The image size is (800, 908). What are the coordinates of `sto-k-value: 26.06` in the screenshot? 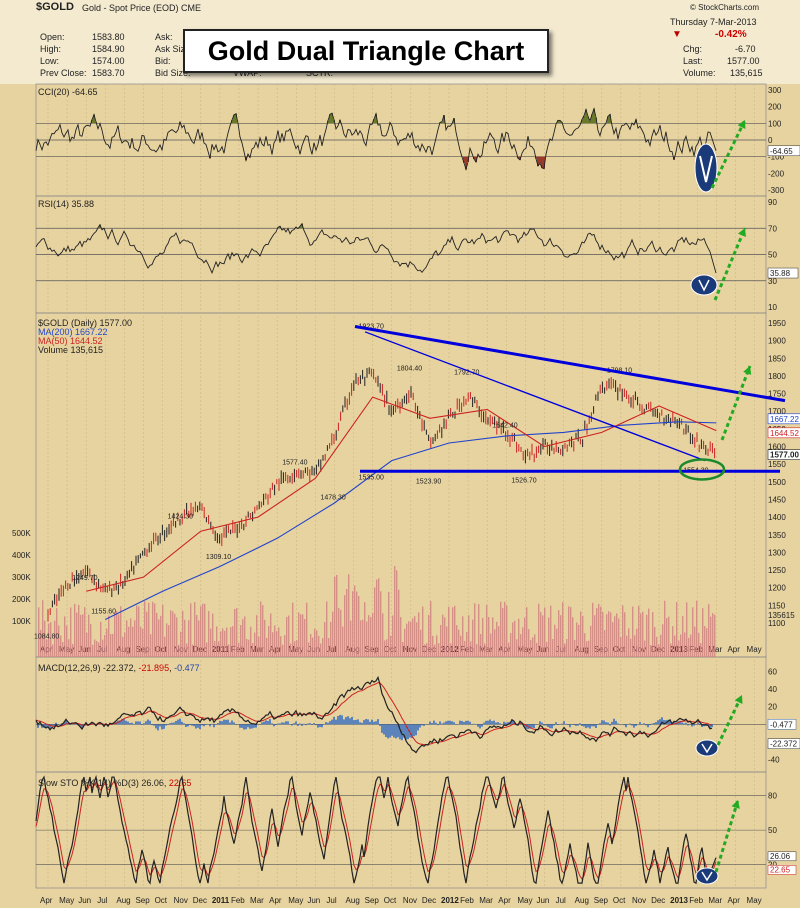 It's located at (780, 856).